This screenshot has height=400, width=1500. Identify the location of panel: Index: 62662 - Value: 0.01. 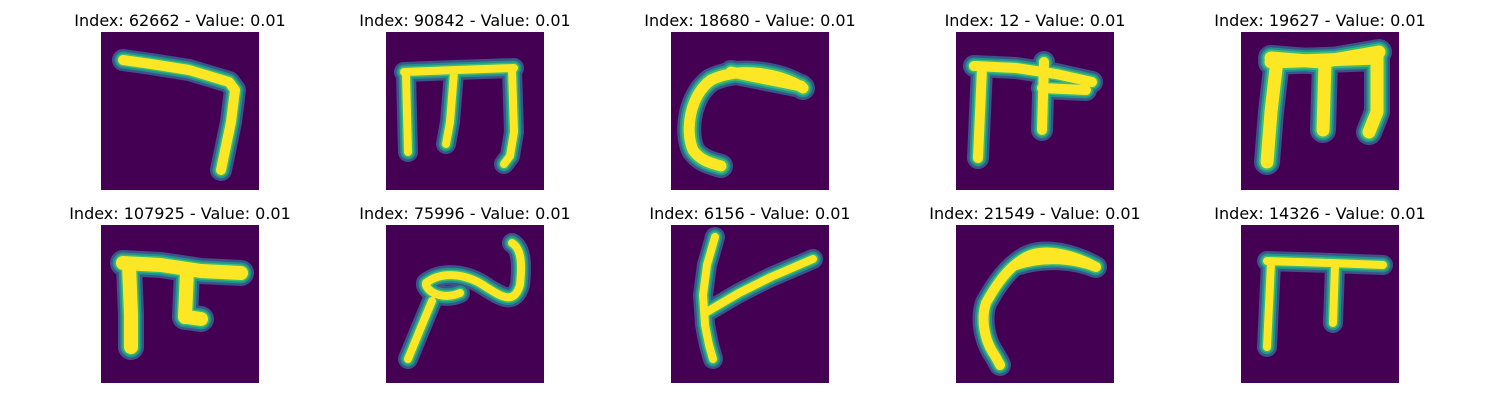
(180, 100).